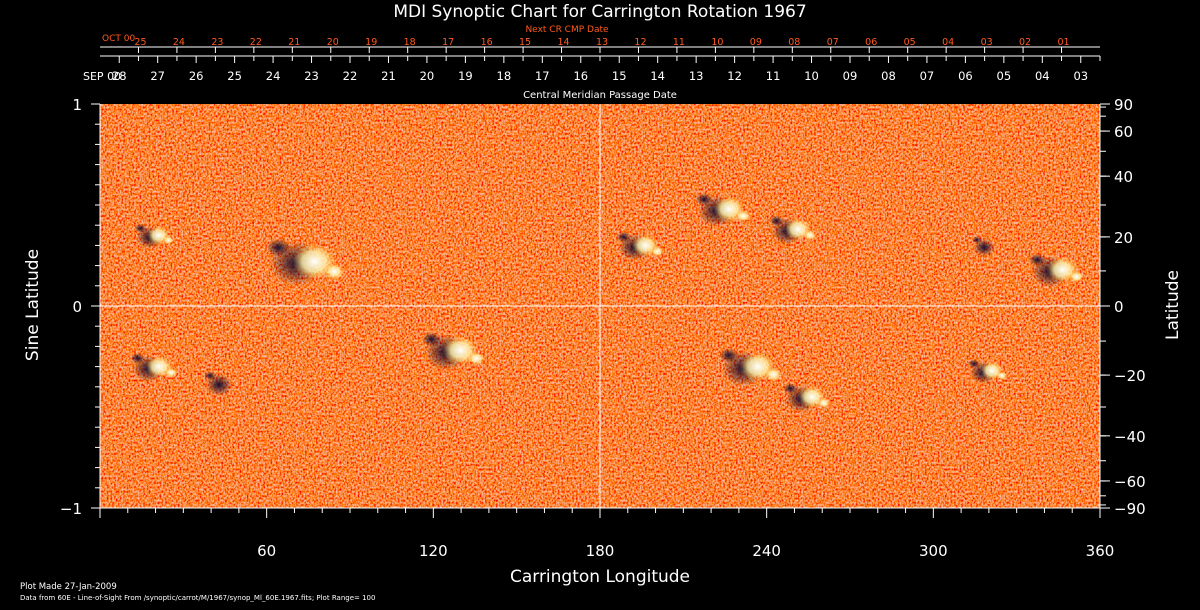 The width and height of the screenshot is (1200, 610). Describe the element at coordinates (965, 76) in the screenshot. I see `cmp-date-label: 06` at that location.